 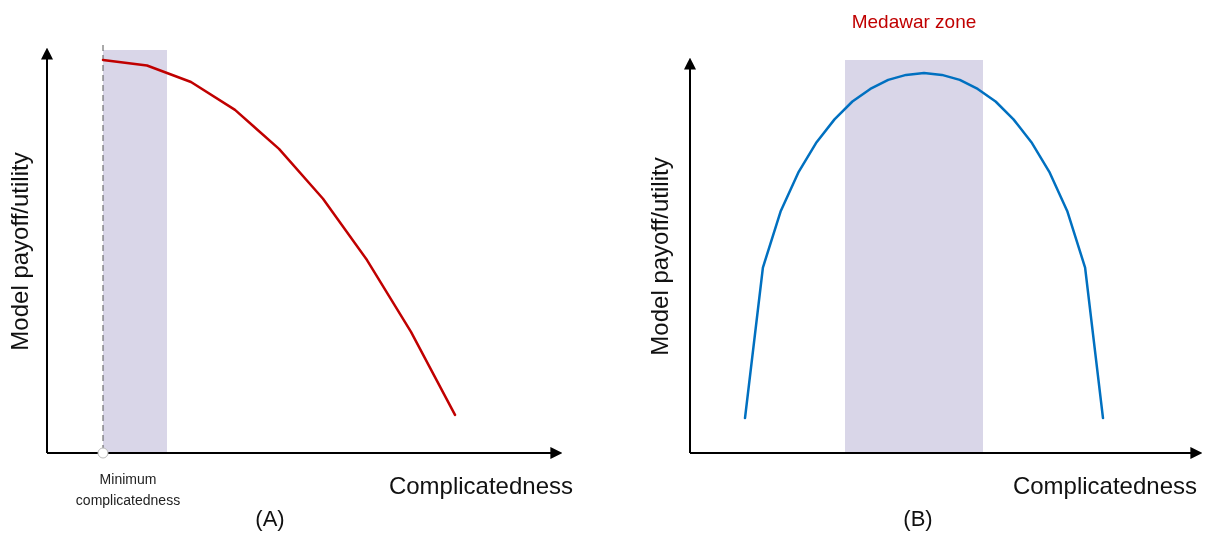 What do you see at coordinates (270, 518) in the screenshot?
I see `text: (A)` at bounding box center [270, 518].